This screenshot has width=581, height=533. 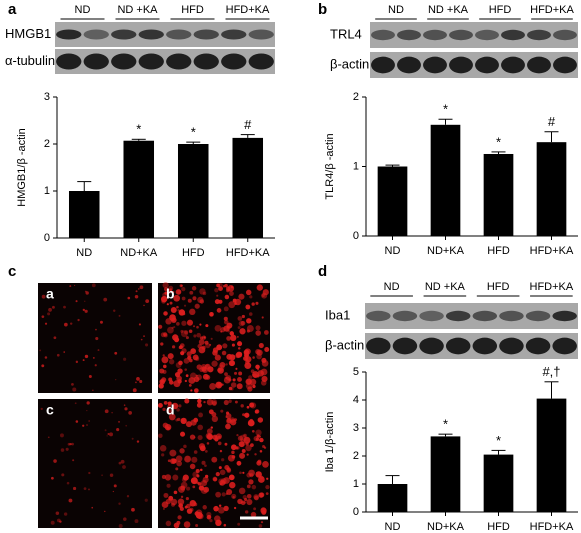 I want to click on panel-label: a, so click(x=12, y=9).